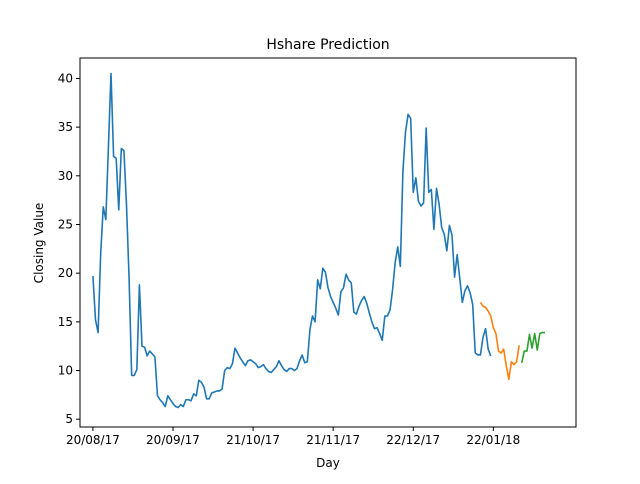 This screenshot has width=640, height=484. What do you see at coordinates (327, 45) in the screenshot?
I see `chart-title: Hshare Prediction` at bounding box center [327, 45].